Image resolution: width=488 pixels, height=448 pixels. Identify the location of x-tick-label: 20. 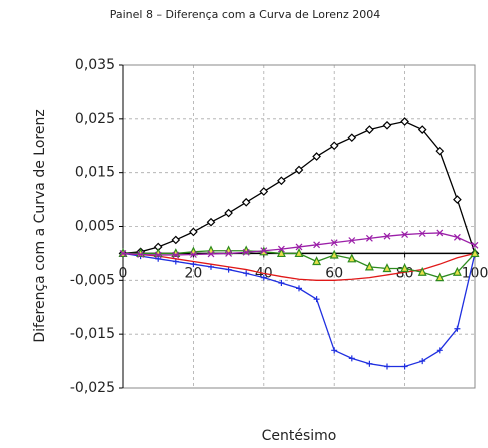
(193, 273).